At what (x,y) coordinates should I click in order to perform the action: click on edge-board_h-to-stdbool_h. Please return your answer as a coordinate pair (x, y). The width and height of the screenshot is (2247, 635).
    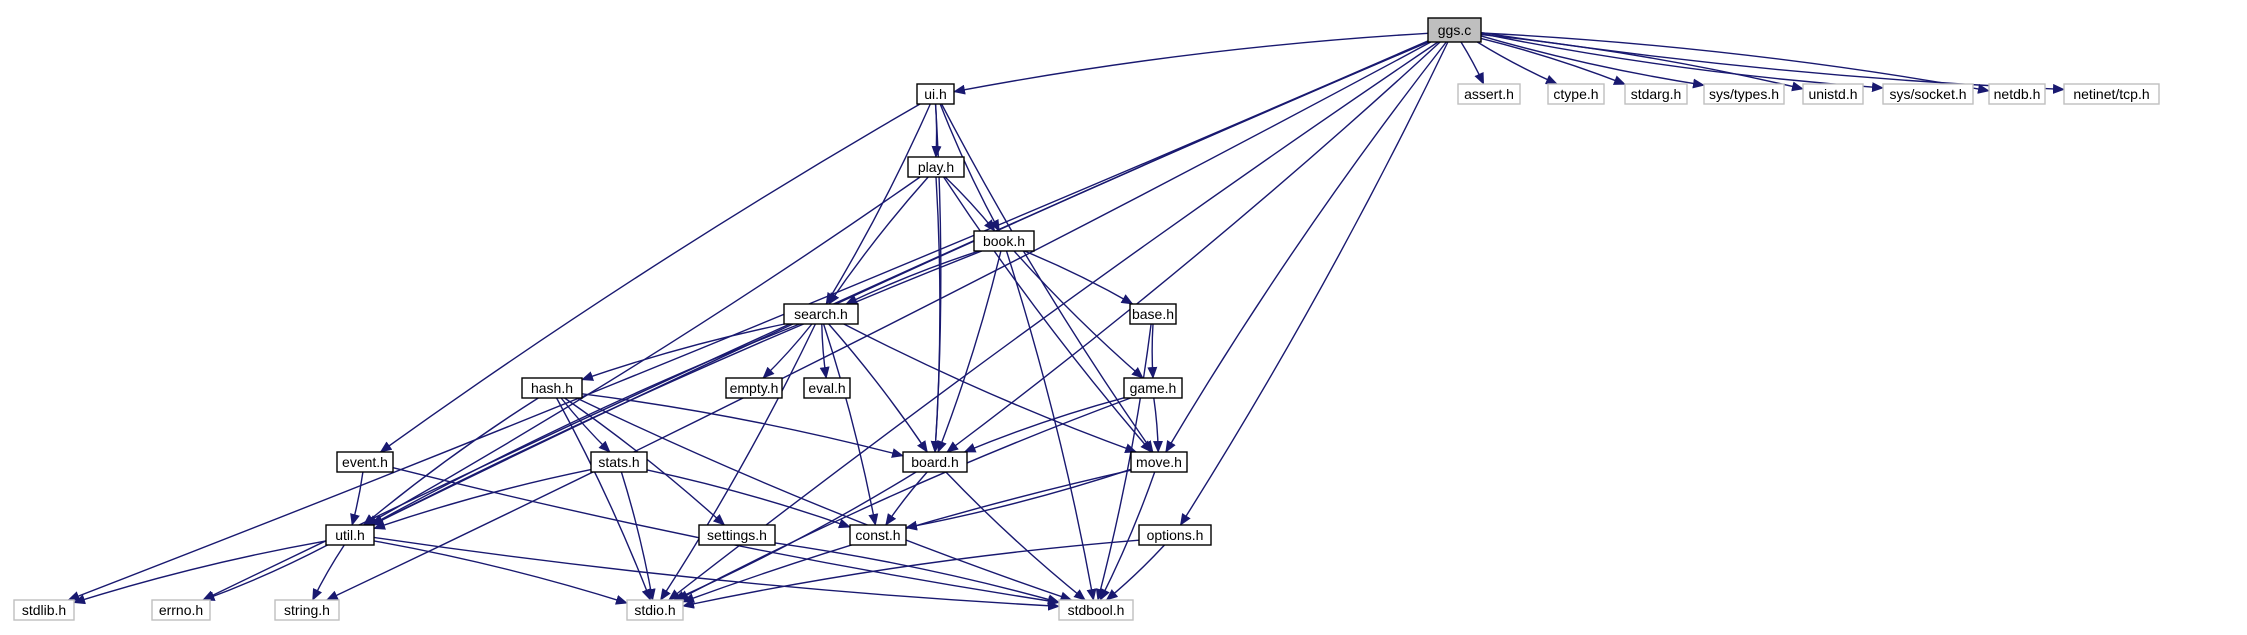
    Looking at the image, I should click on (1015, 536).